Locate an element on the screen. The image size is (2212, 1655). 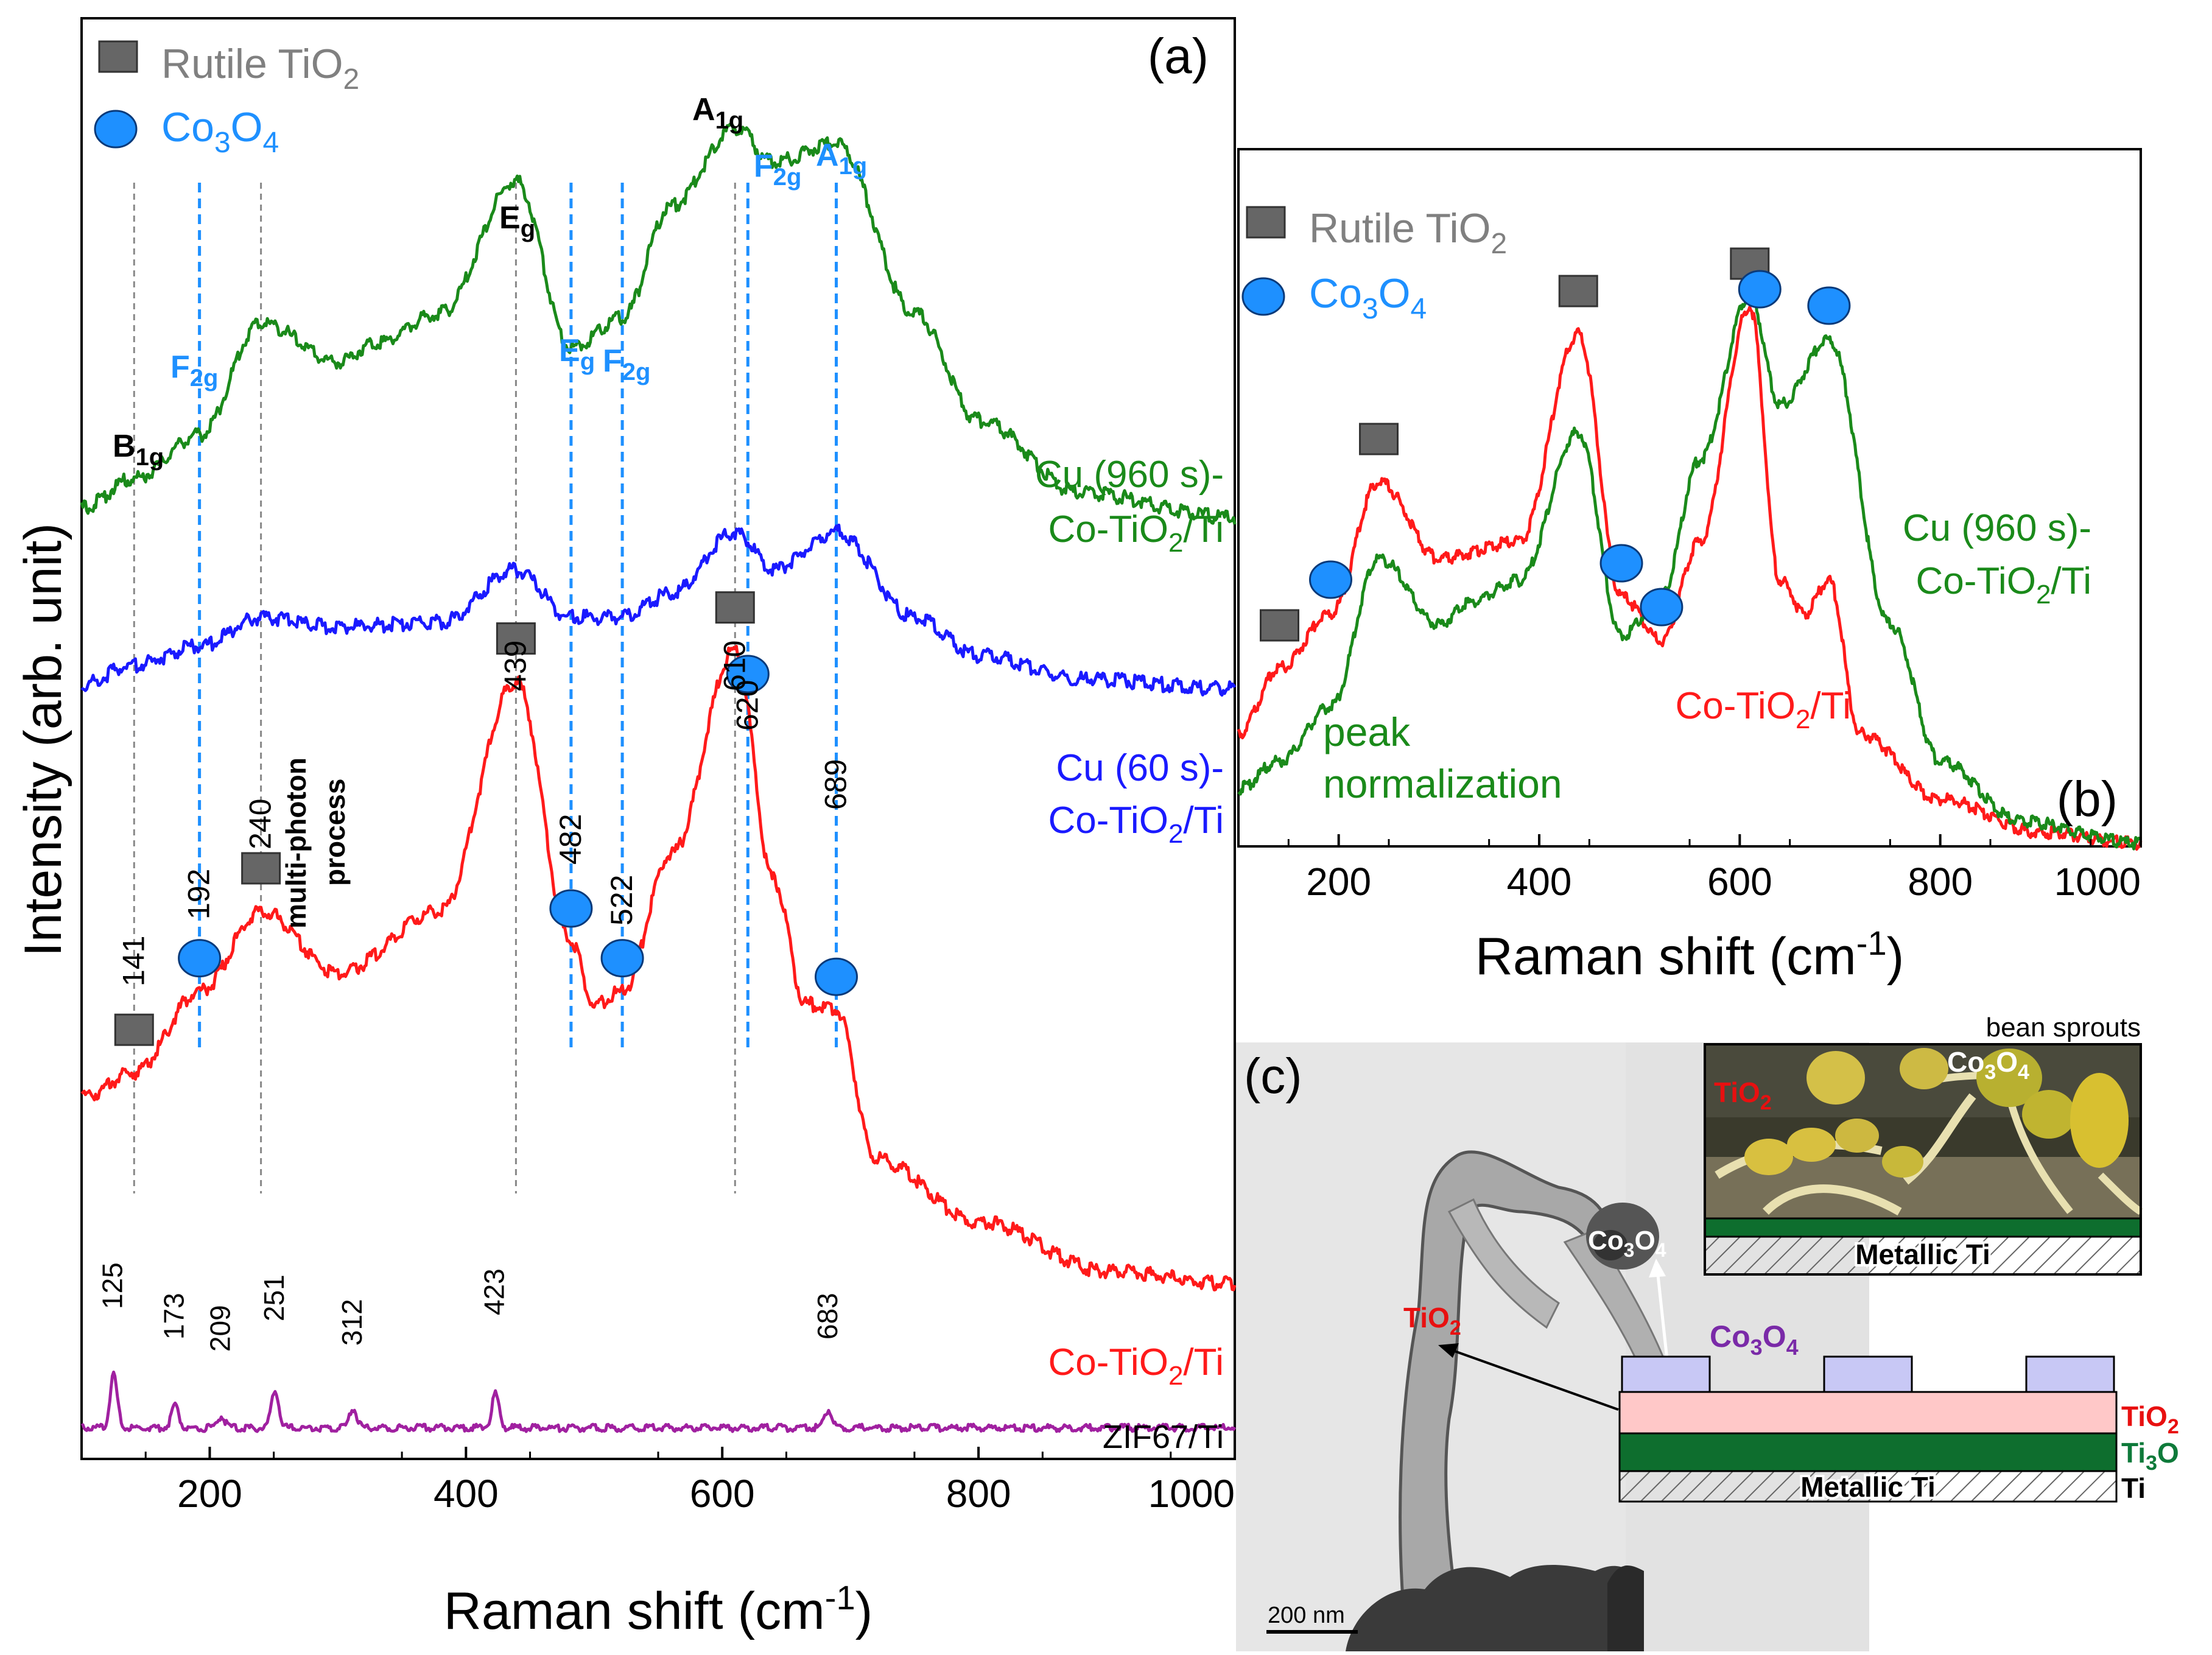
zif-peak-label: 173 is located at coordinates (174, 1316).